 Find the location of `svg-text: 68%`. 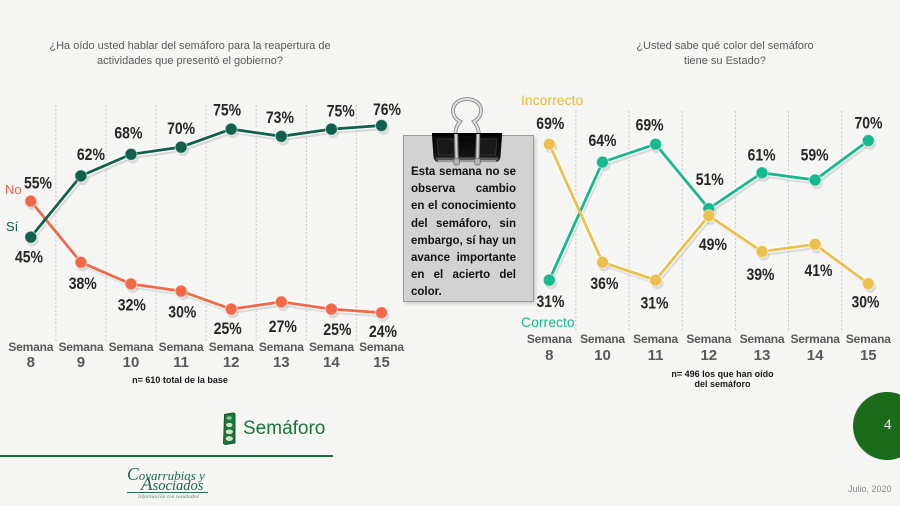

svg-text: 68% is located at coordinates (128, 134).